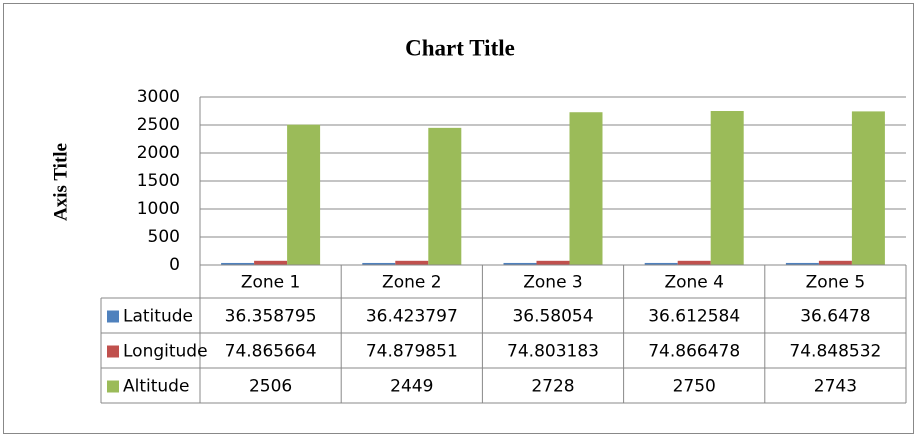  What do you see at coordinates (460, 47) in the screenshot?
I see `chart-title: Chart Title` at bounding box center [460, 47].